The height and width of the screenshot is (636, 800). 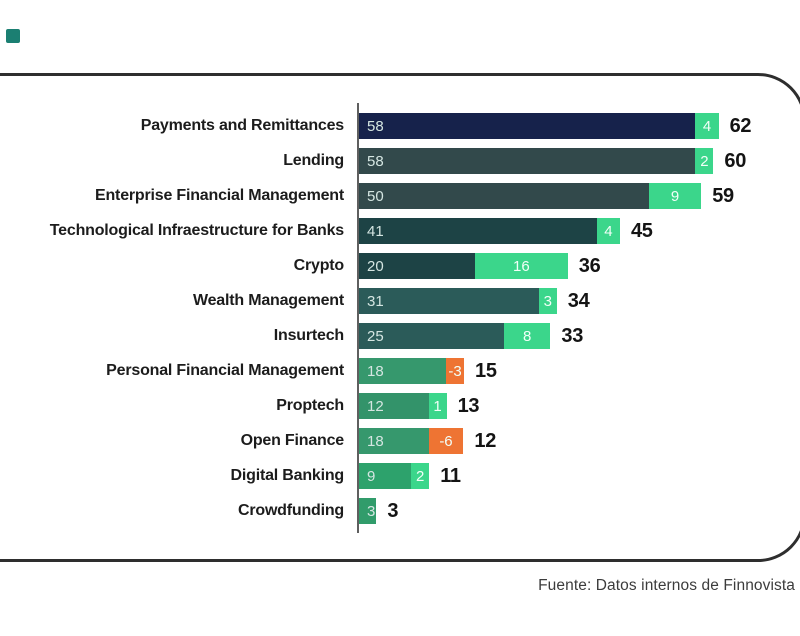 What do you see at coordinates (641, 230) in the screenshot?
I see `total-value-label: 45` at bounding box center [641, 230].